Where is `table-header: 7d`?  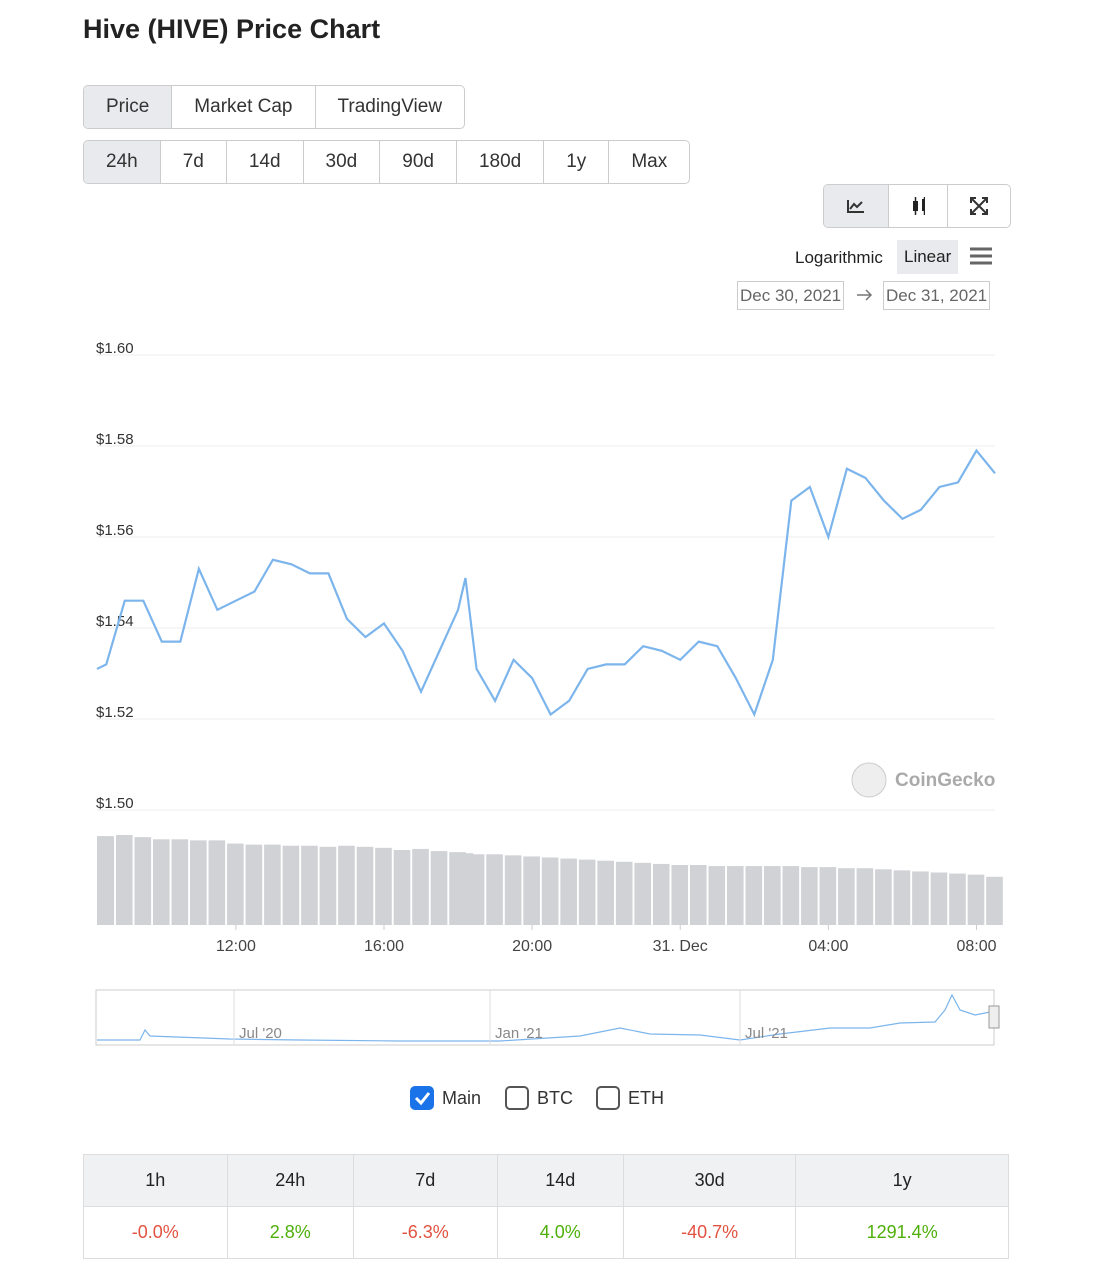 table-header: 7d is located at coordinates (425, 1180).